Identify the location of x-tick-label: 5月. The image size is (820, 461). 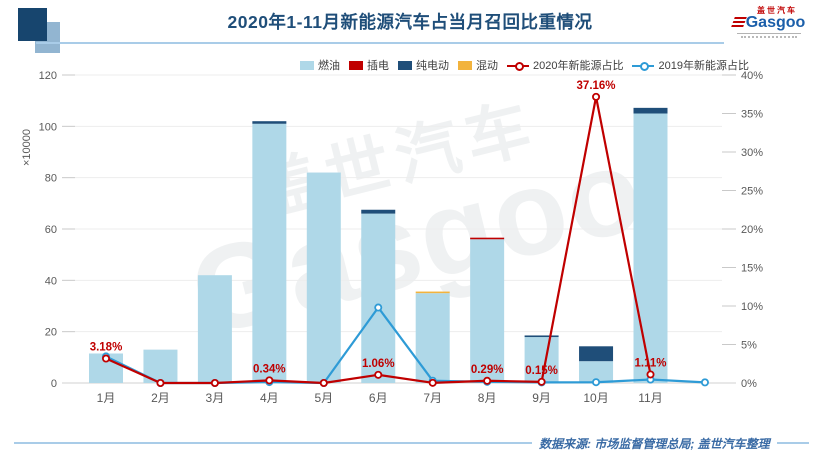
(323, 398).